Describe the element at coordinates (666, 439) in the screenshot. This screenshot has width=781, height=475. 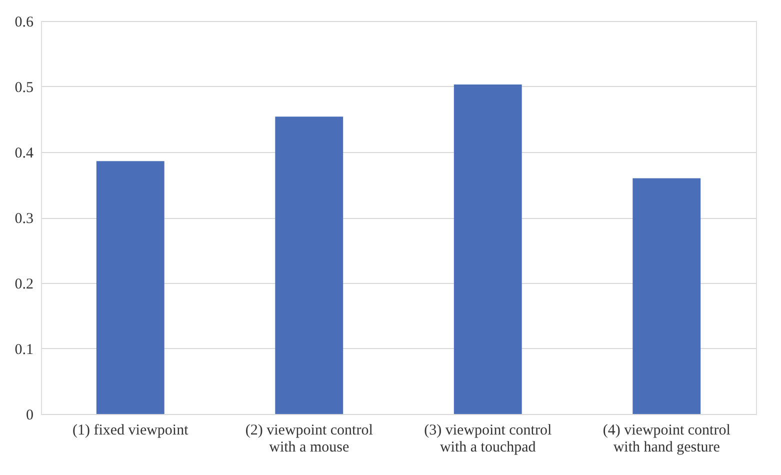
I see `x-tick-label: (4) viewpoint control with hand gesture` at that location.